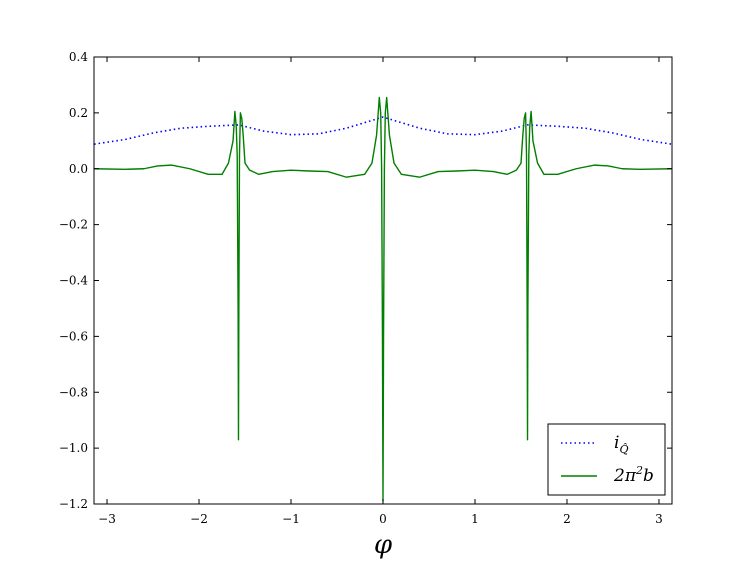  What do you see at coordinates (383, 130) in the screenshot?
I see `series-line-i-q` at bounding box center [383, 130].